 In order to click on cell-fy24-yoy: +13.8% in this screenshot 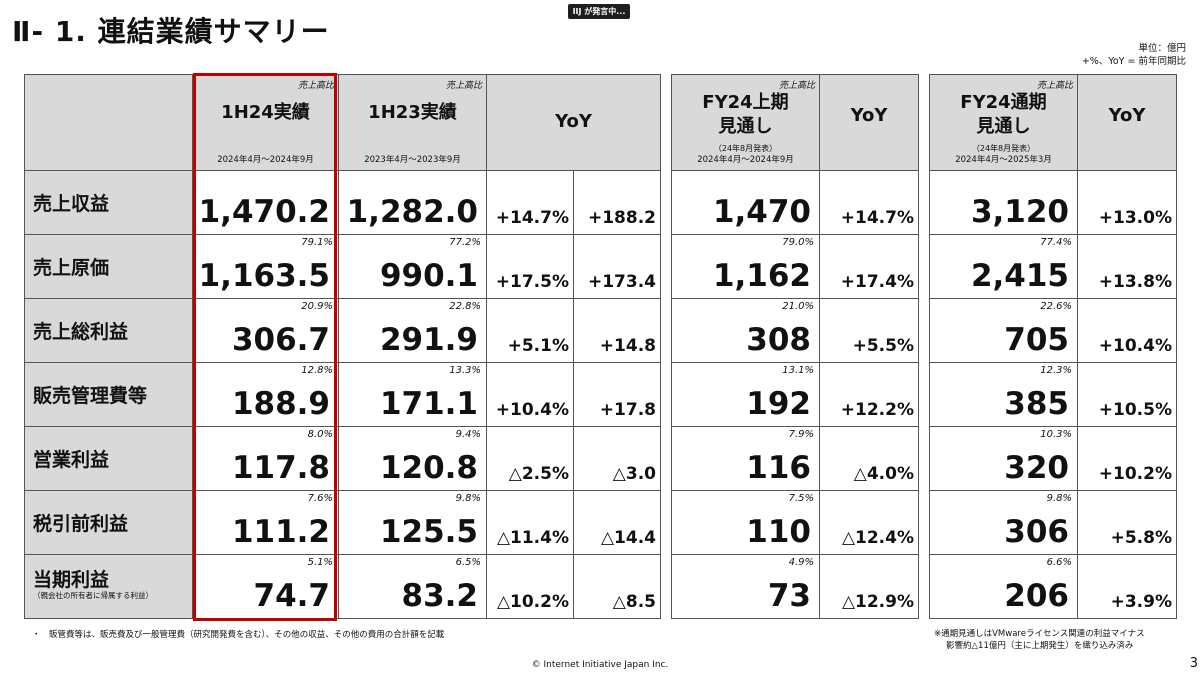, I will do `click(1127, 266)`.